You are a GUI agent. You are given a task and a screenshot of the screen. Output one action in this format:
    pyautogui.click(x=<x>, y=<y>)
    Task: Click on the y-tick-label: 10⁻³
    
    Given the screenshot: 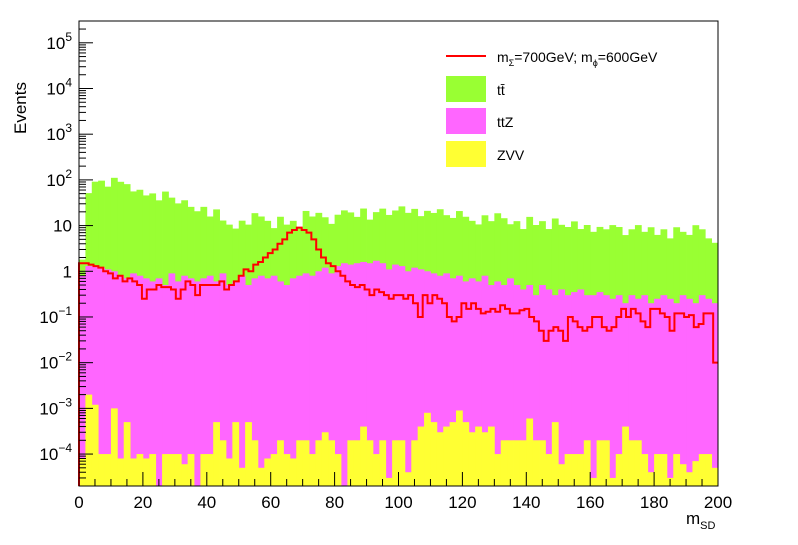 What is the action you would take?
    pyautogui.click(x=55, y=406)
    